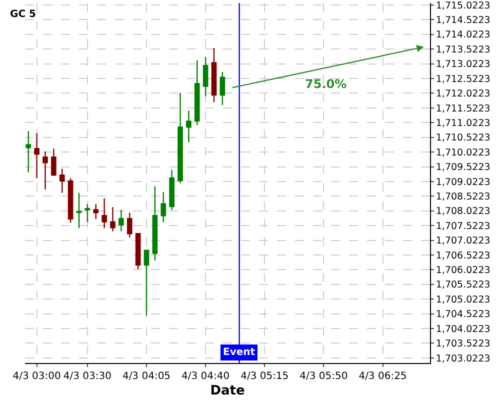 The height and width of the screenshot is (400, 500). What do you see at coordinates (264, 376) in the screenshot?
I see `x-tick-label: 4/3 05:15` at bounding box center [264, 376].